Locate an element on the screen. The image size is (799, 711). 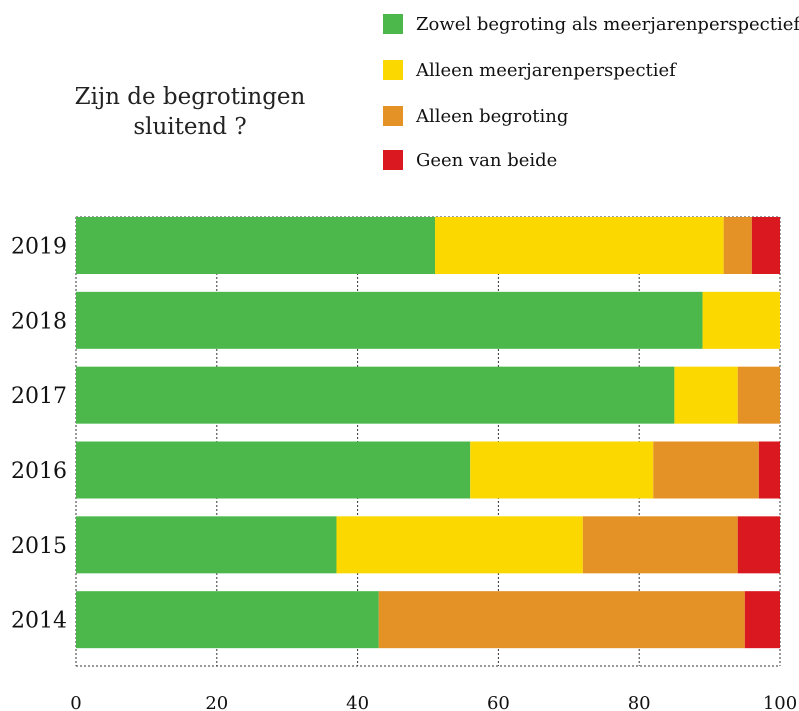
legend-label: Zowel begroting als meerjarenperspectief is located at coordinates (607, 24).